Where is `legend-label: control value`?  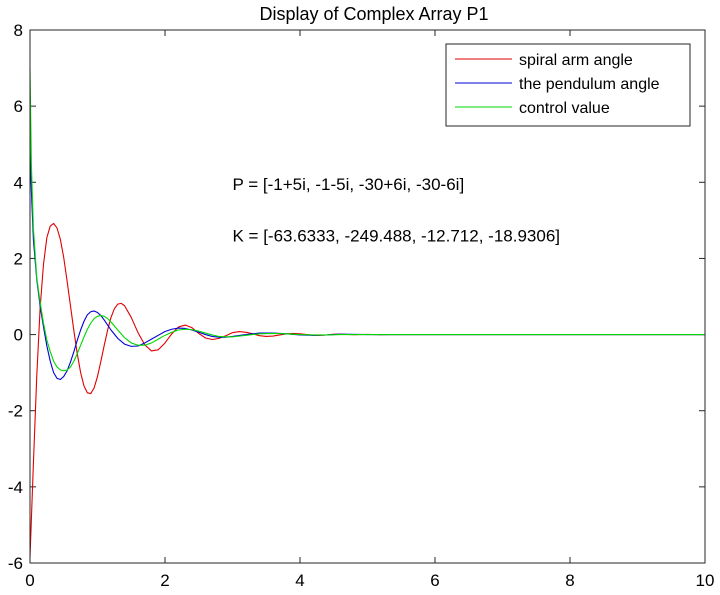 legend-label: control value is located at coordinates (564, 108).